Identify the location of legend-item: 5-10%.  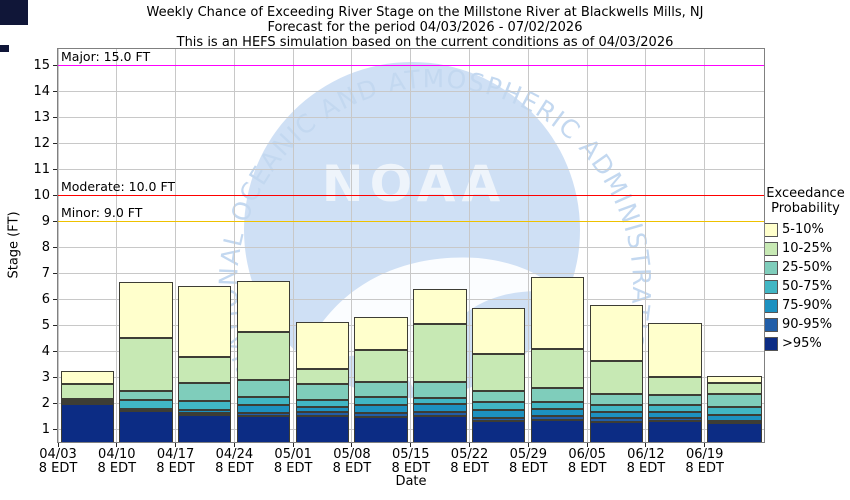
(807, 229).